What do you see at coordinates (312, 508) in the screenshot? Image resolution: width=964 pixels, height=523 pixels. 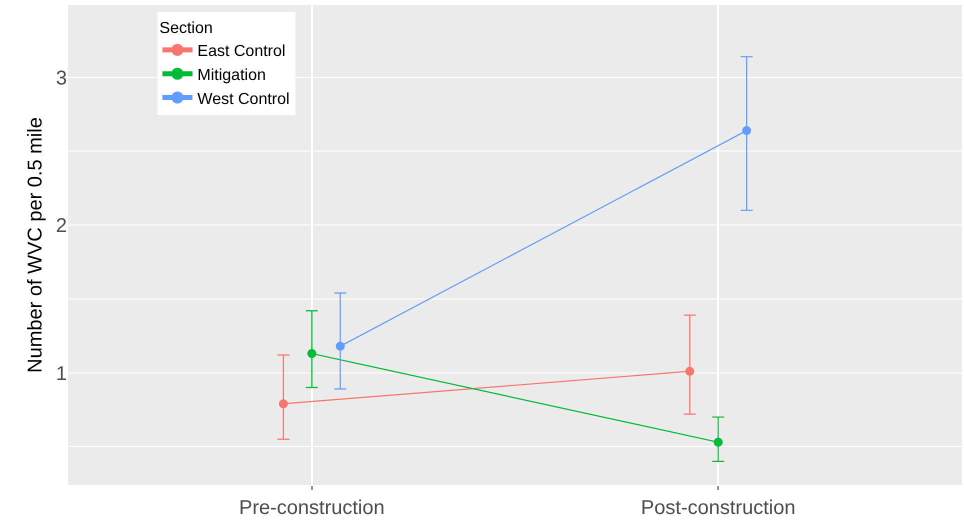 I see `x-tick-label: Pre-construction` at bounding box center [312, 508].